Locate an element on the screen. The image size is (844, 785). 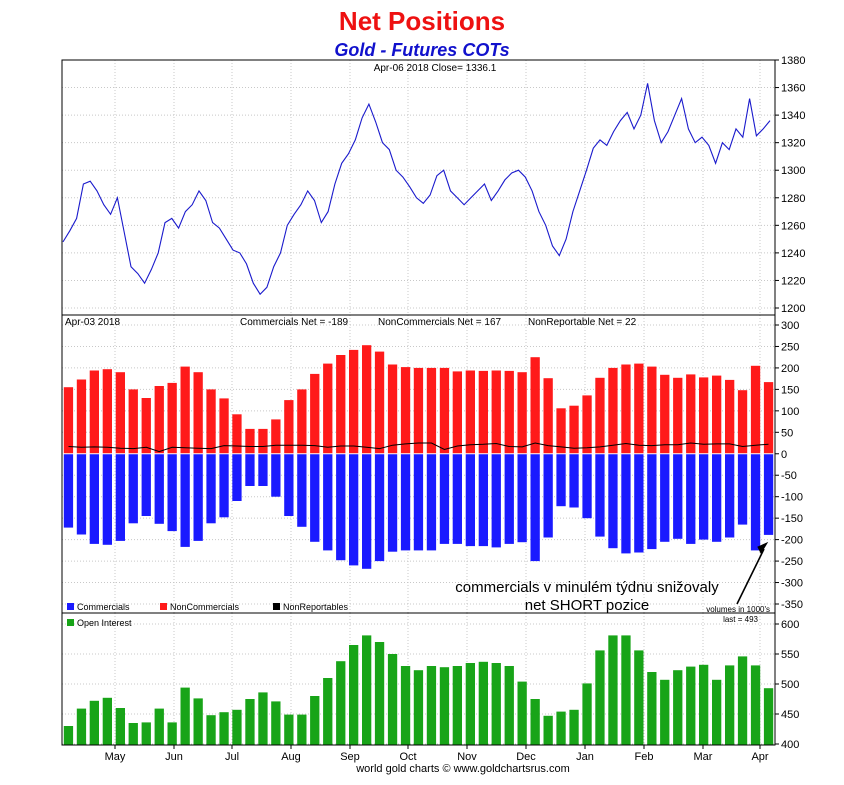
month-label: Feb is located at coordinates (644, 757).